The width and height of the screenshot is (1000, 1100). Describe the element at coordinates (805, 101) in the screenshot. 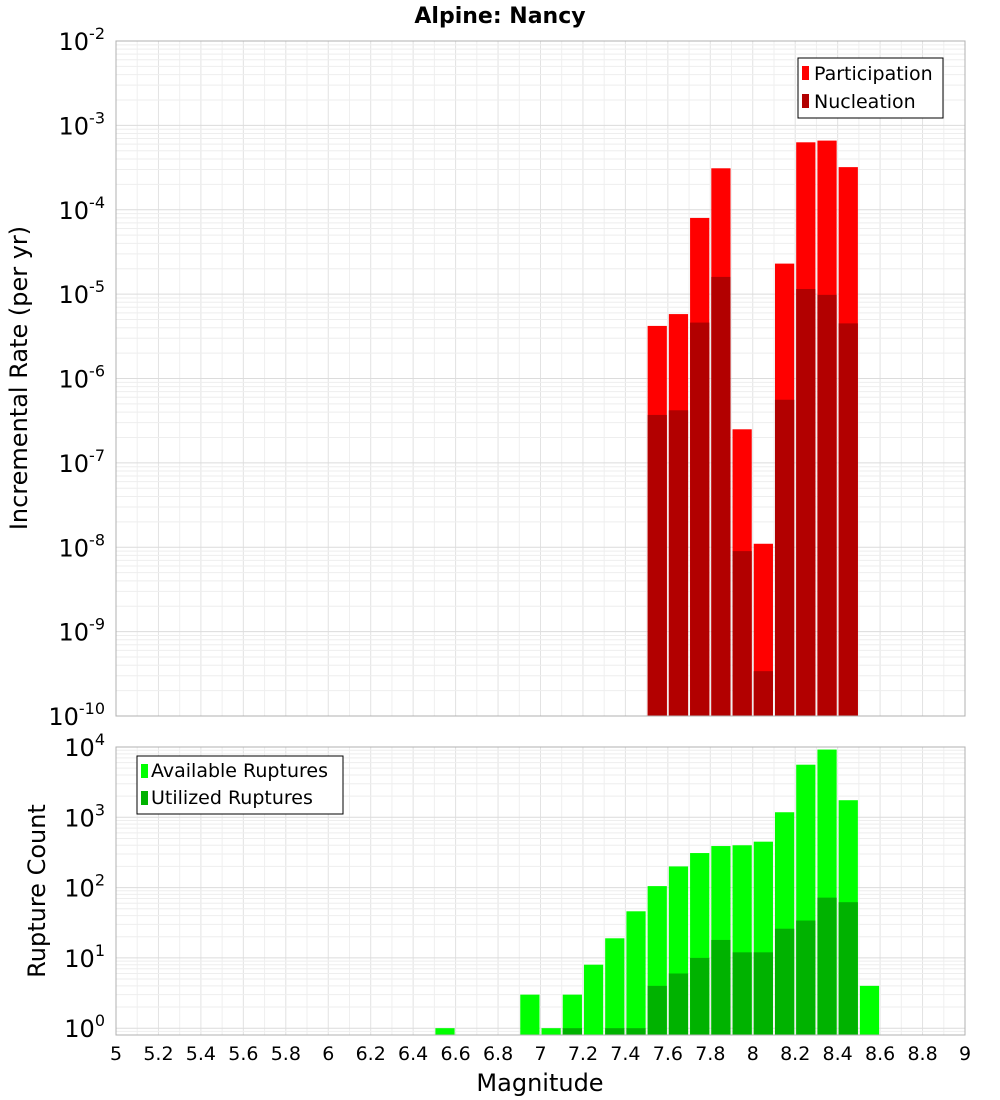

I see `legend-swatch-nucleation` at that location.